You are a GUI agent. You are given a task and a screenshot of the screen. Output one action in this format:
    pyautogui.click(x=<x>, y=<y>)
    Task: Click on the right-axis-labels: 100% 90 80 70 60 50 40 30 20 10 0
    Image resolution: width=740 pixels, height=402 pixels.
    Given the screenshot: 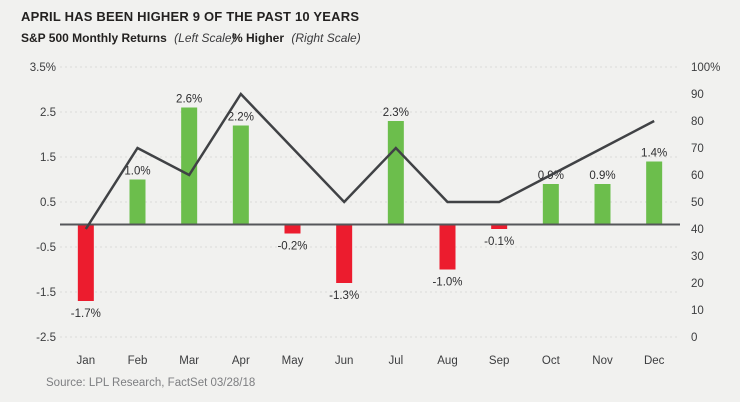 What is the action you would take?
    pyautogui.click(x=705, y=203)
    